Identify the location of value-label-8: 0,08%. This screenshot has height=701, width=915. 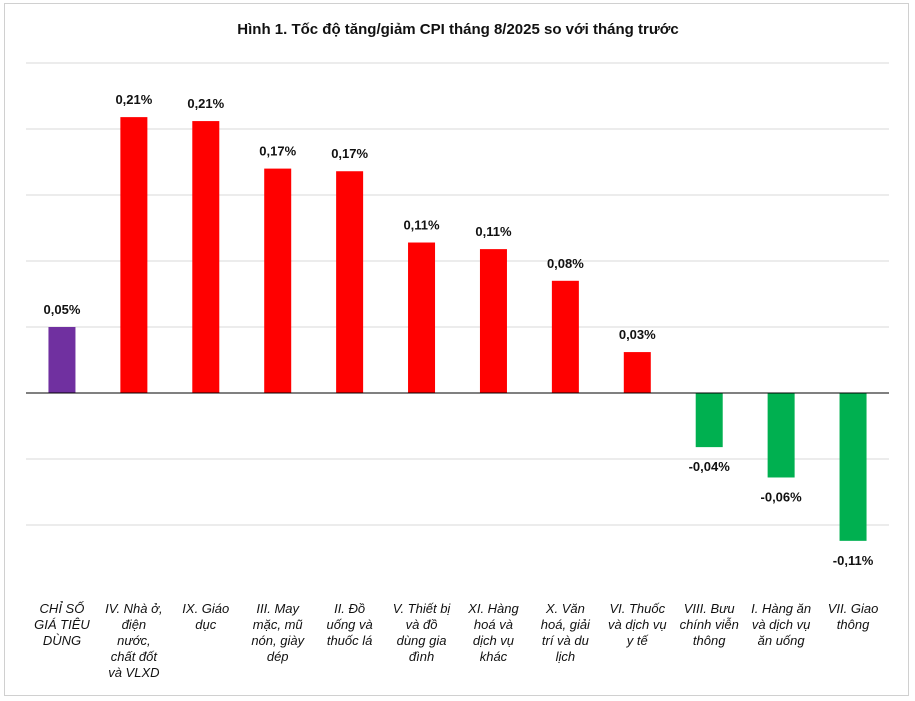
(565, 263).